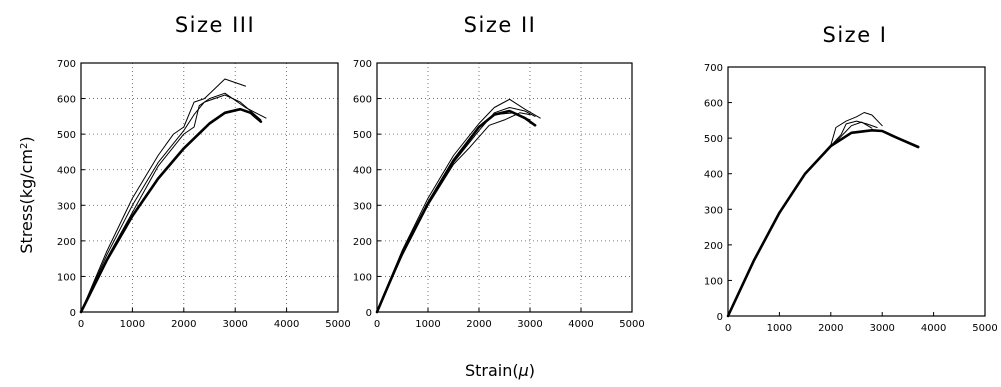 The image size is (1001, 387). I want to click on y-axis-label-main: Stress(kg/cm, so click(26, 201).